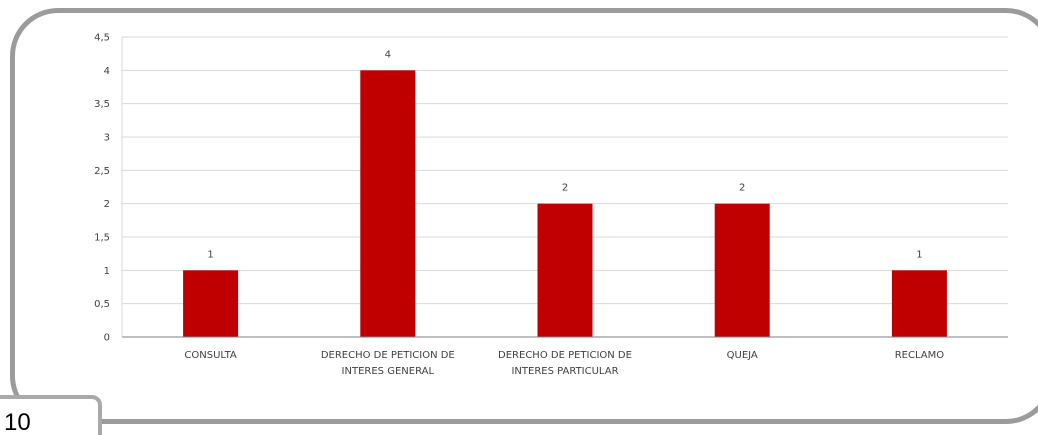 Image resolution: width=1038 pixels, height=435 pixels. I want to click on category-label-line: RECLAMO, so click(920, 355).